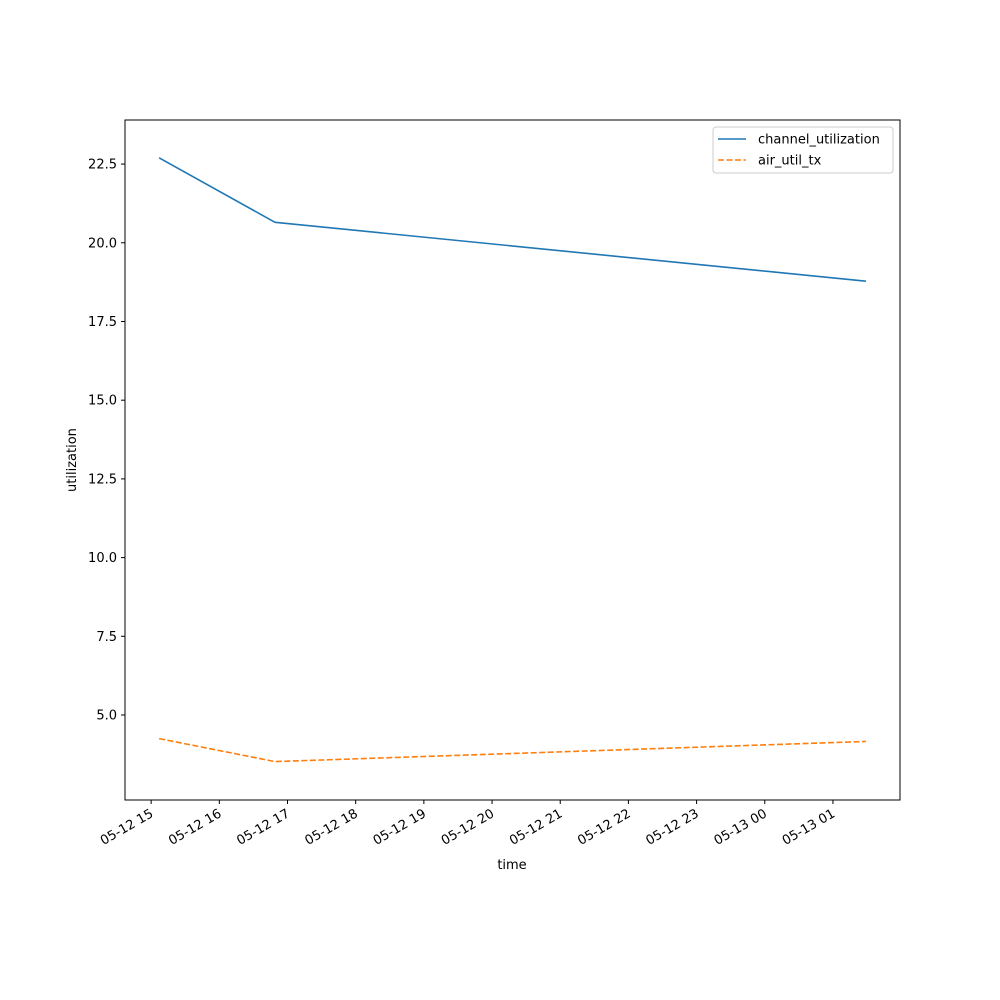 The height and width of the screenshot is (1000, 1000). What do you see at coordinates (511, 865) in the screenshot?
I see `x-axis-label: time` at bounding box center [511, 865].